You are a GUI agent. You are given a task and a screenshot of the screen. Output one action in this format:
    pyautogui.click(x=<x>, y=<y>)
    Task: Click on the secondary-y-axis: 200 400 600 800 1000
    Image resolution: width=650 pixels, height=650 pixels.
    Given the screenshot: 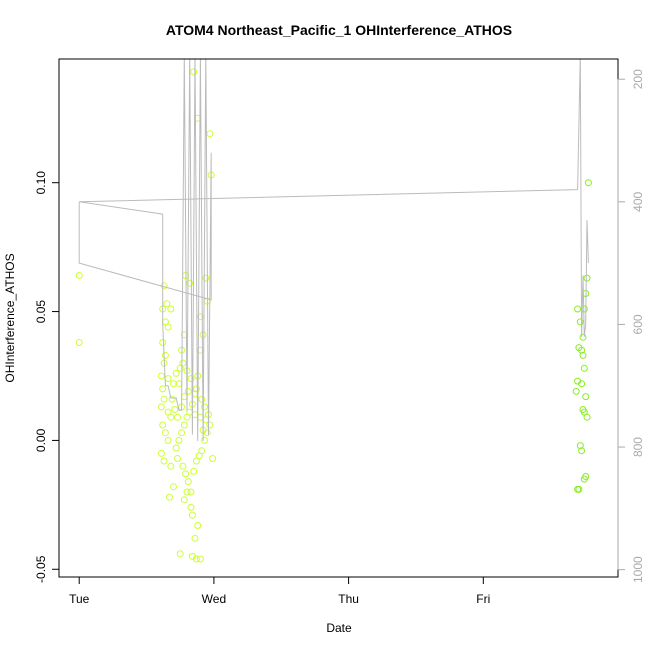 What is the action you would take?
    pyautogui.click(x=631, y=326)
    